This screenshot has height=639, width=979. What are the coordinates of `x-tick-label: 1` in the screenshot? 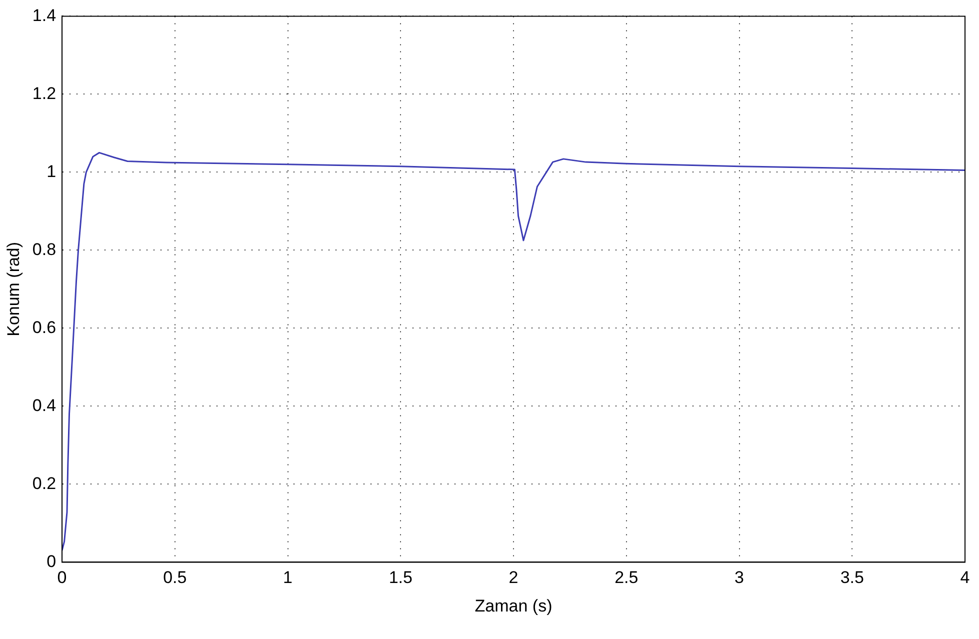 It's located at (288, 578).